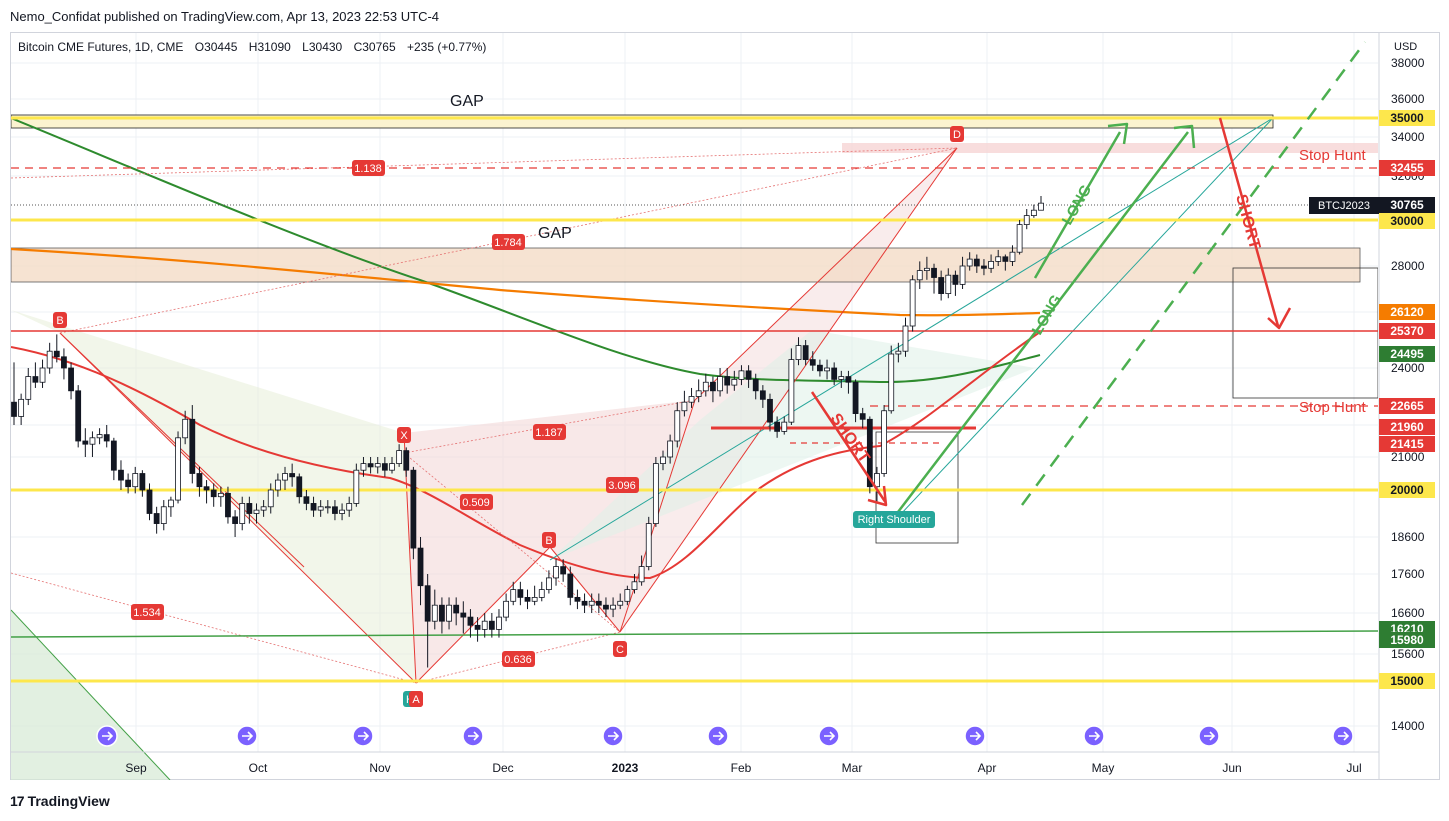 Image resolution: width=1449 pixels, height=821 pixels. I want to click on price-tag-label: 22665, so click(1407, 406).